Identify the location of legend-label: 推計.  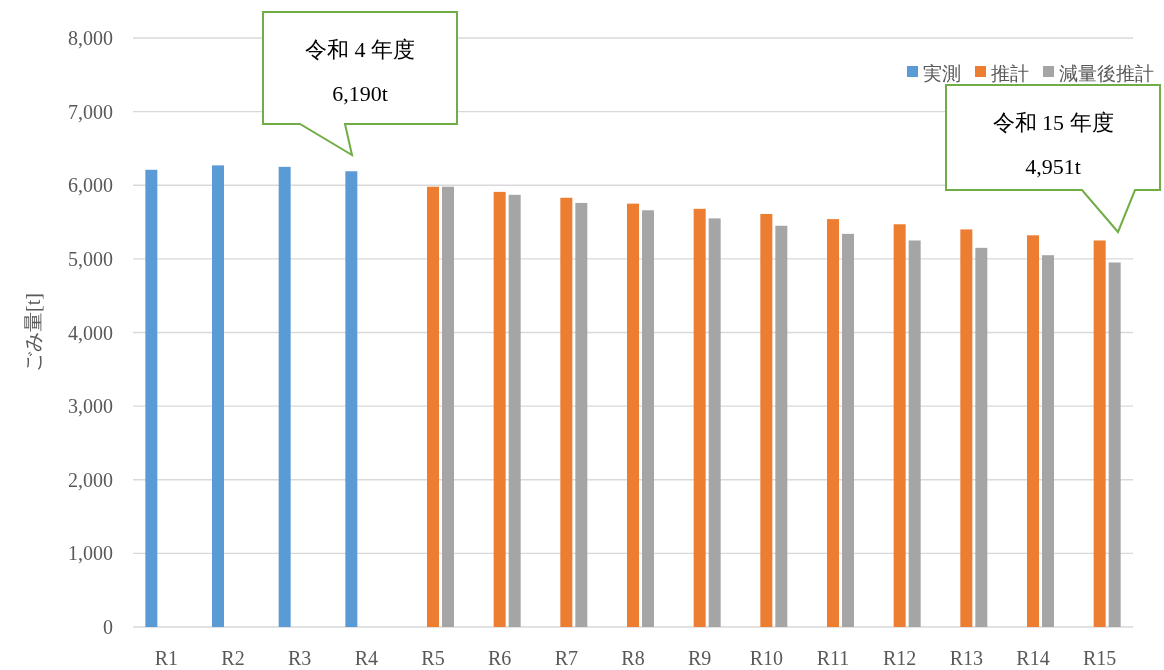
(1010, 73).